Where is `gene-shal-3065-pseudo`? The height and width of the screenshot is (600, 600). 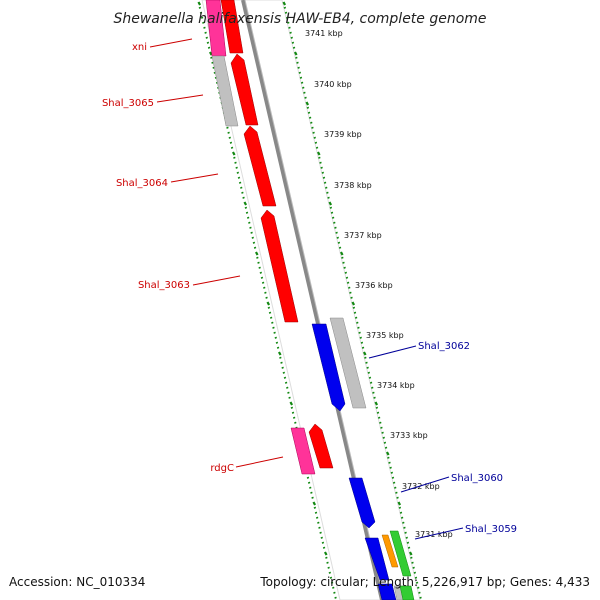 gene-shal-3065-pseudo is located at coordinates (225, 91).